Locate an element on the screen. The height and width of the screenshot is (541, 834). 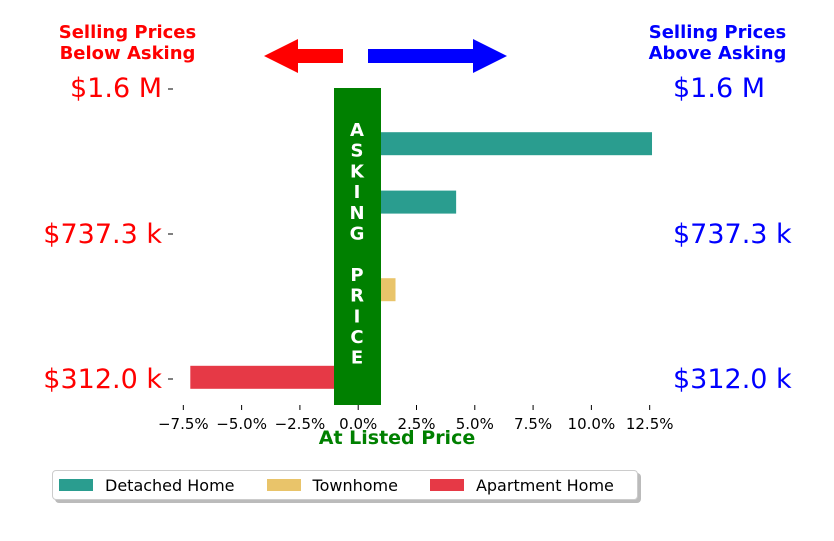
header-above-asking: Selling Prices Above Asking is located at coordinates (717, 43).